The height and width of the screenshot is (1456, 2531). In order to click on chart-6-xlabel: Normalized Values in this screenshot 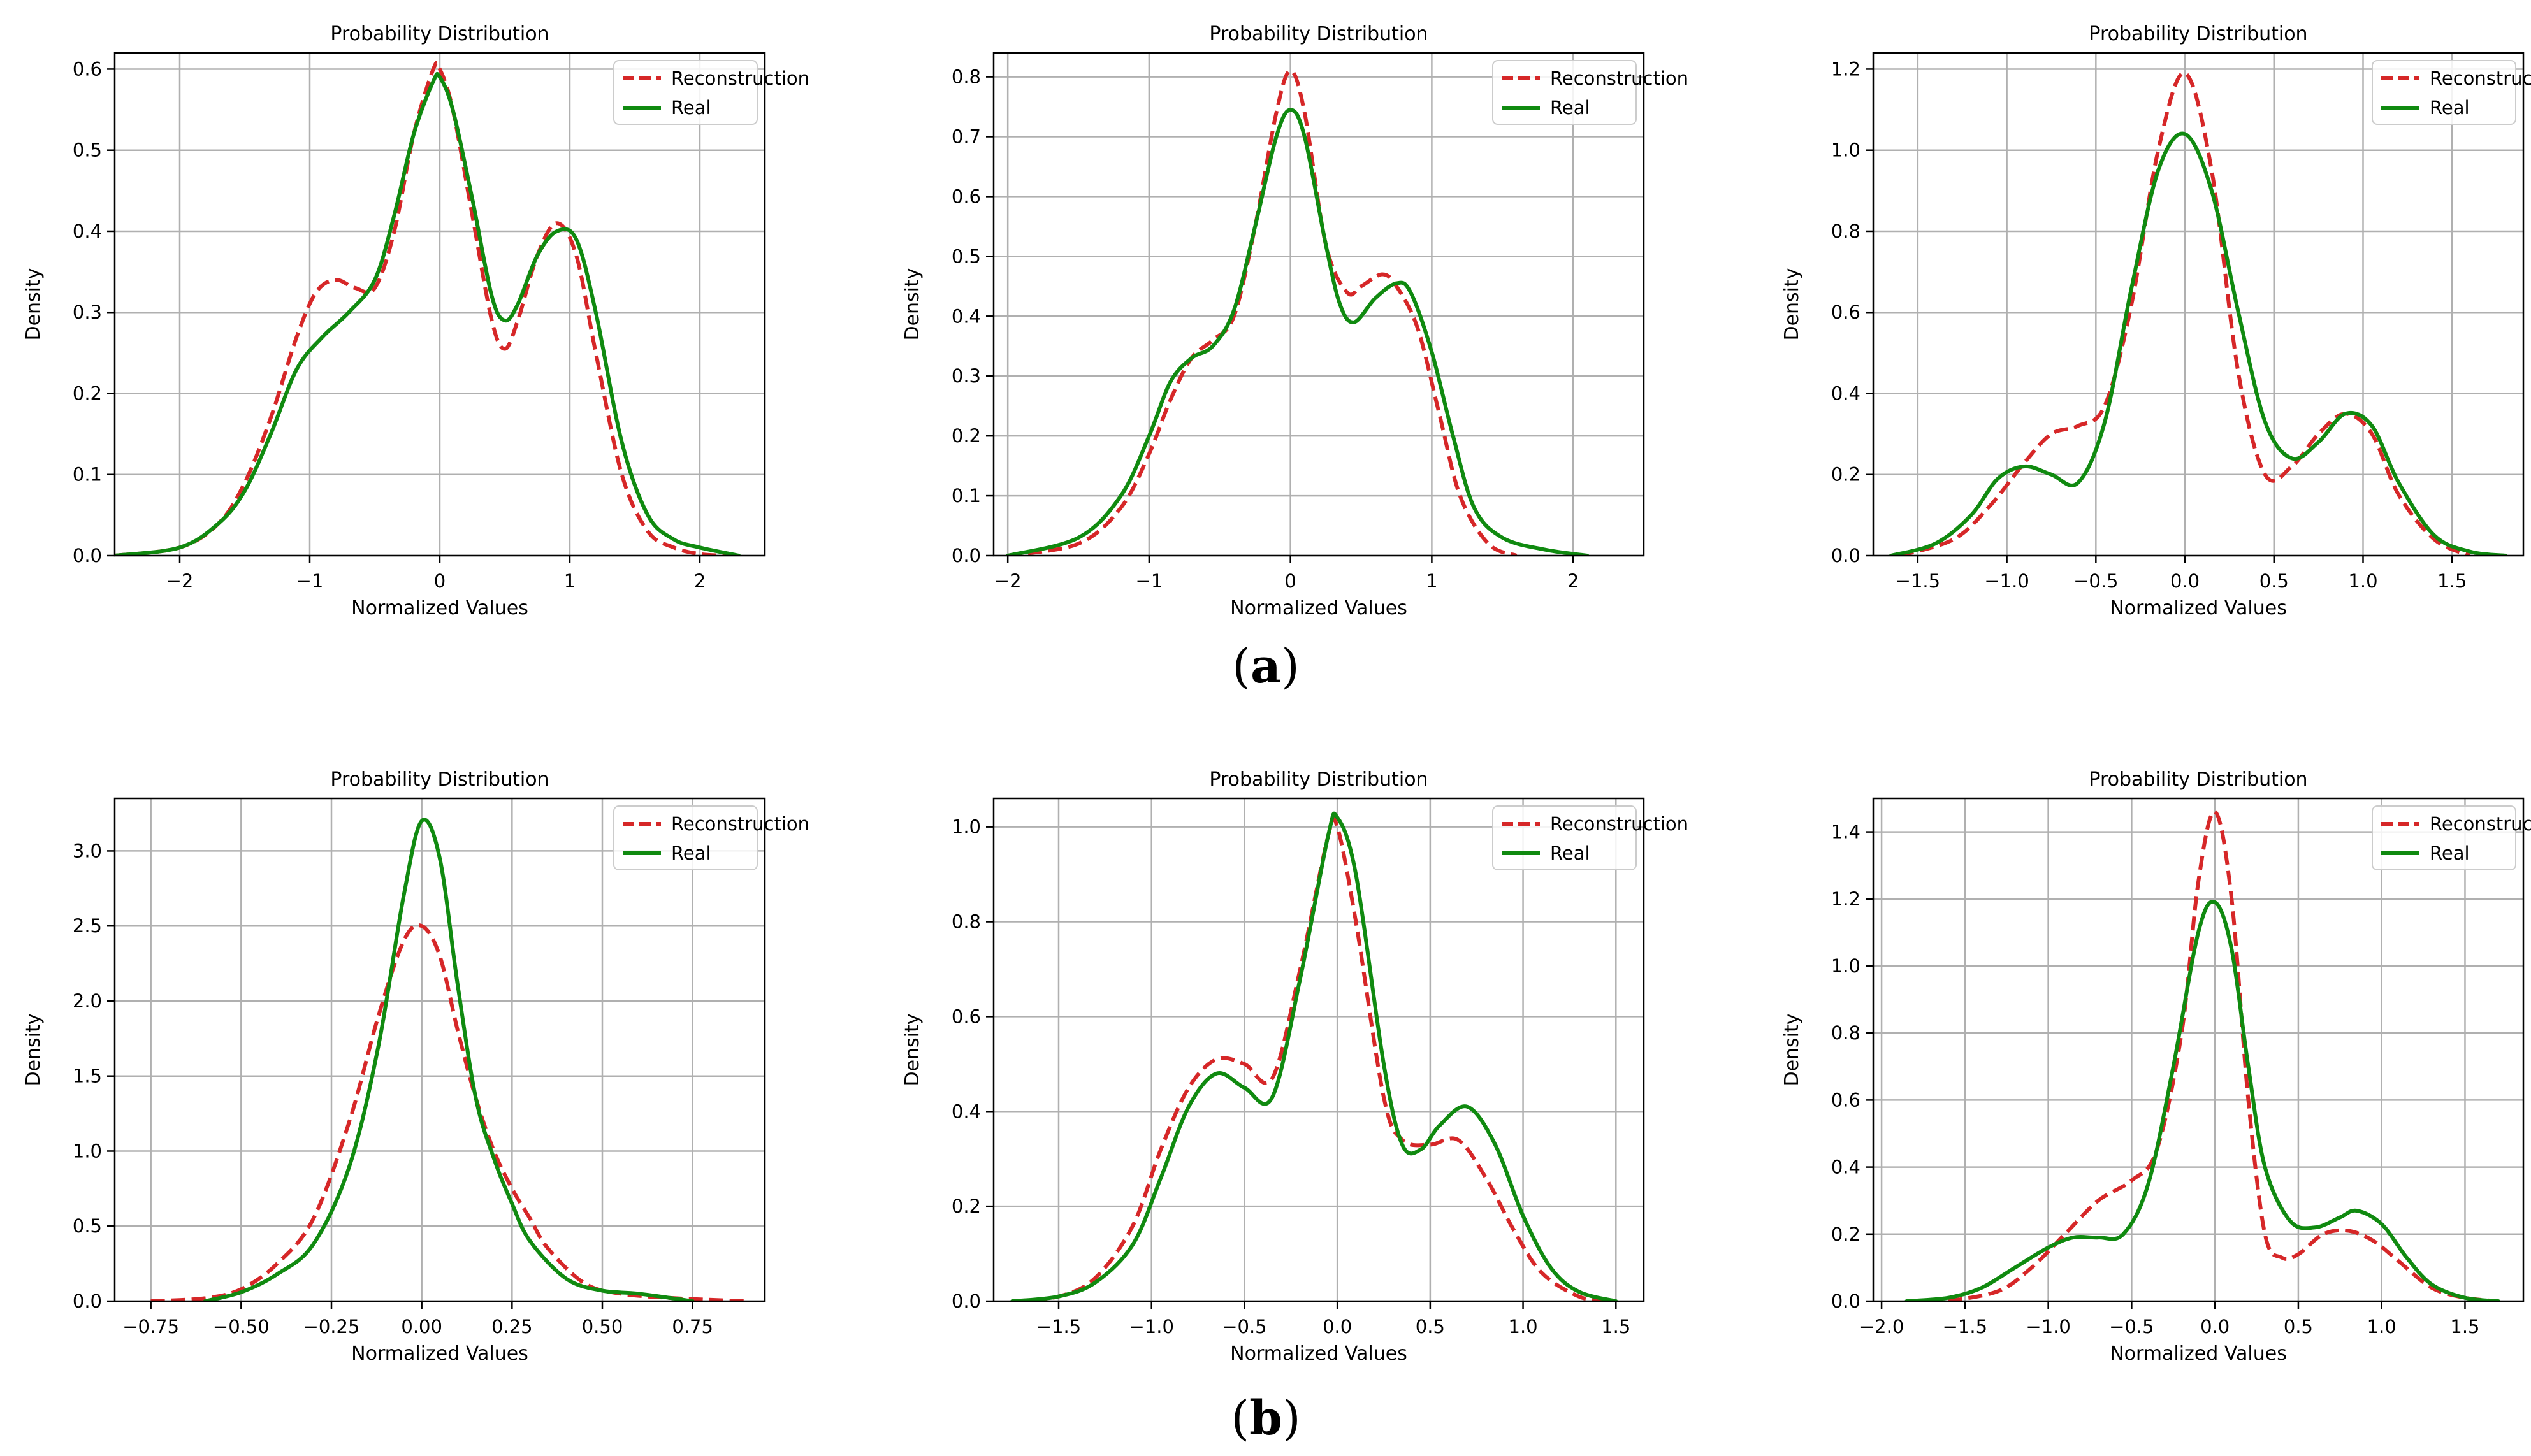, I will do `click(2198, 1354)`.